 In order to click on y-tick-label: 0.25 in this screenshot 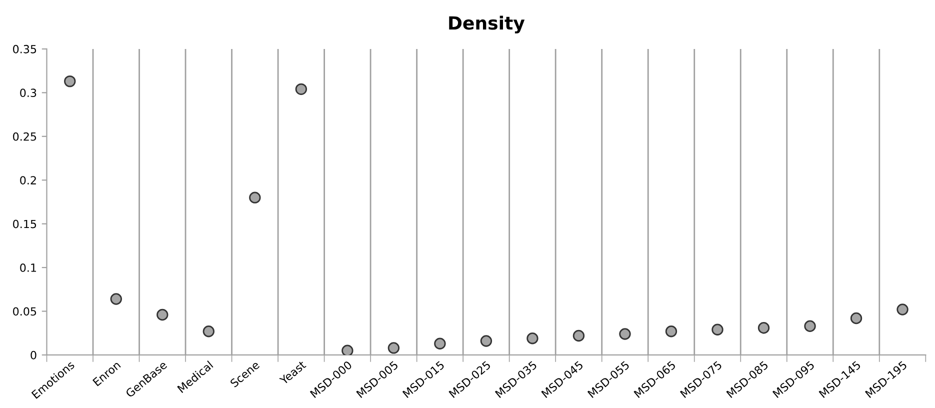, I will do `click(24, 136)`.